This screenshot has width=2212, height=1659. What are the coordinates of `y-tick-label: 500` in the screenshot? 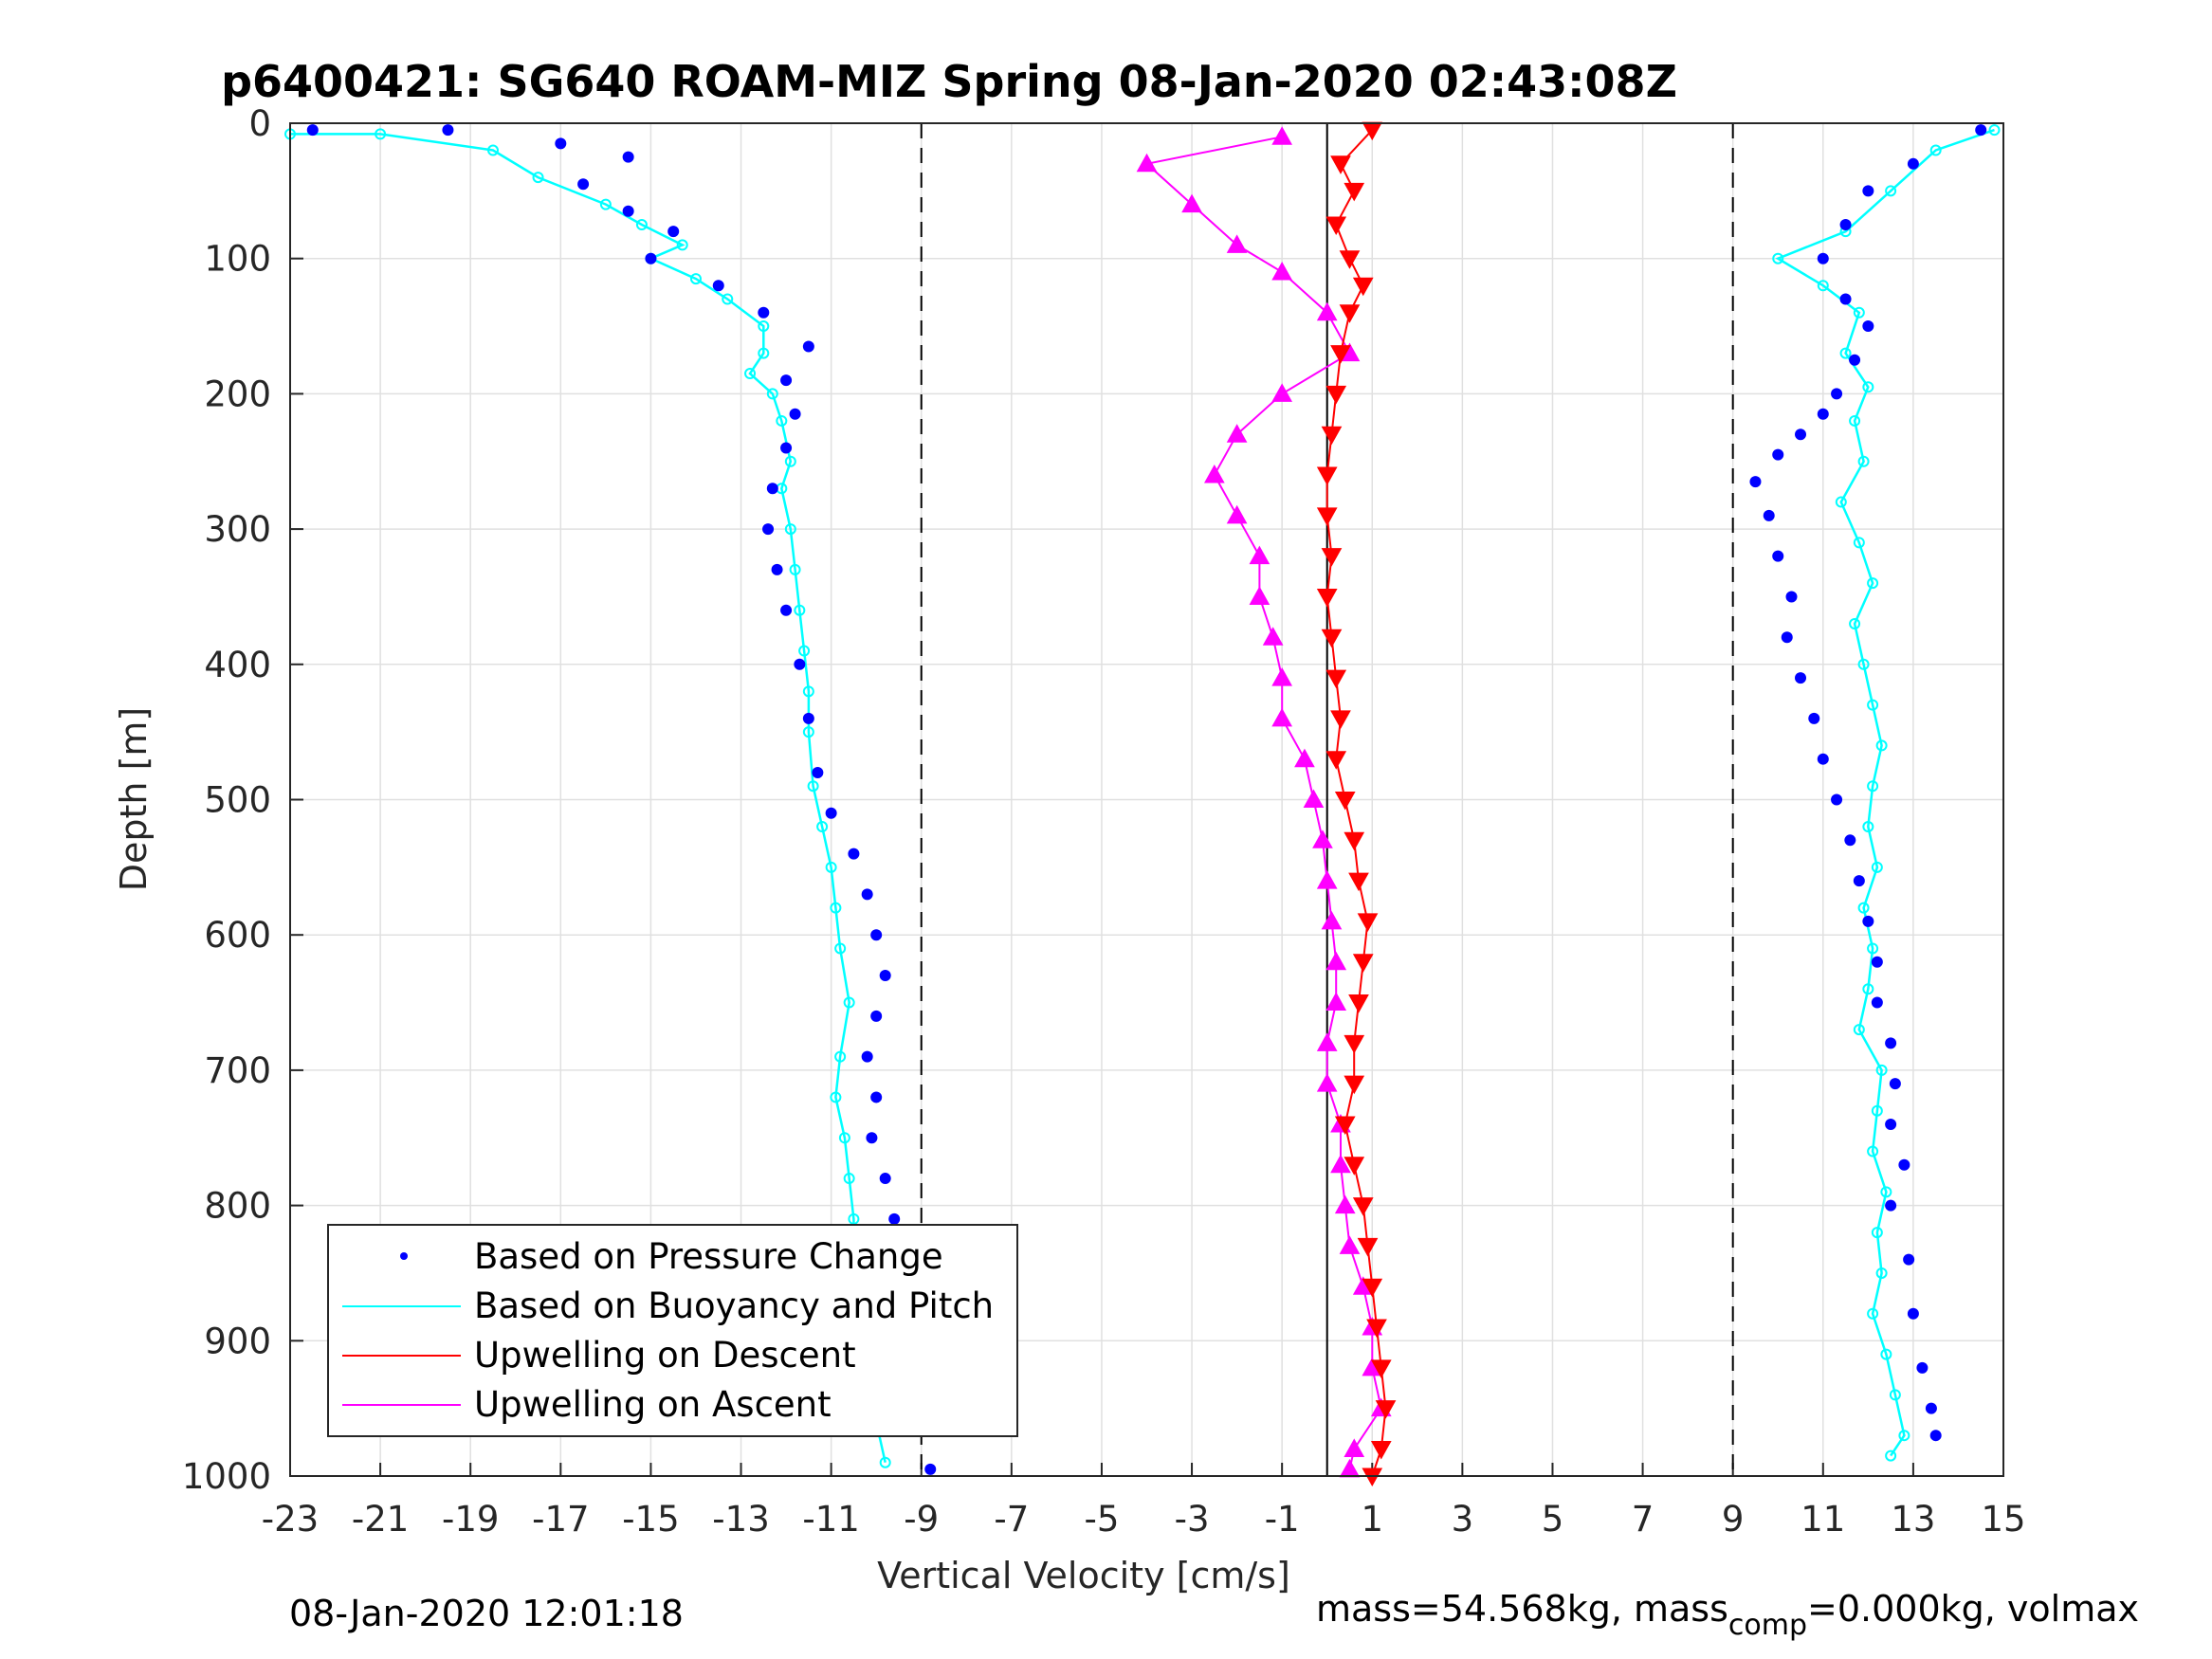 It's located at (237, 800).